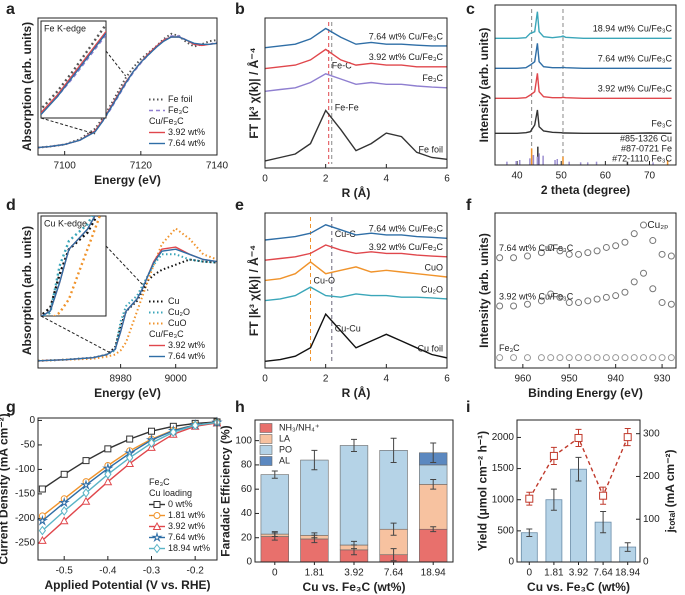 The width and height of the screenshot is (685, 595). I want to click on x-axis-label: 2 theta (degree), so click(585, 190).